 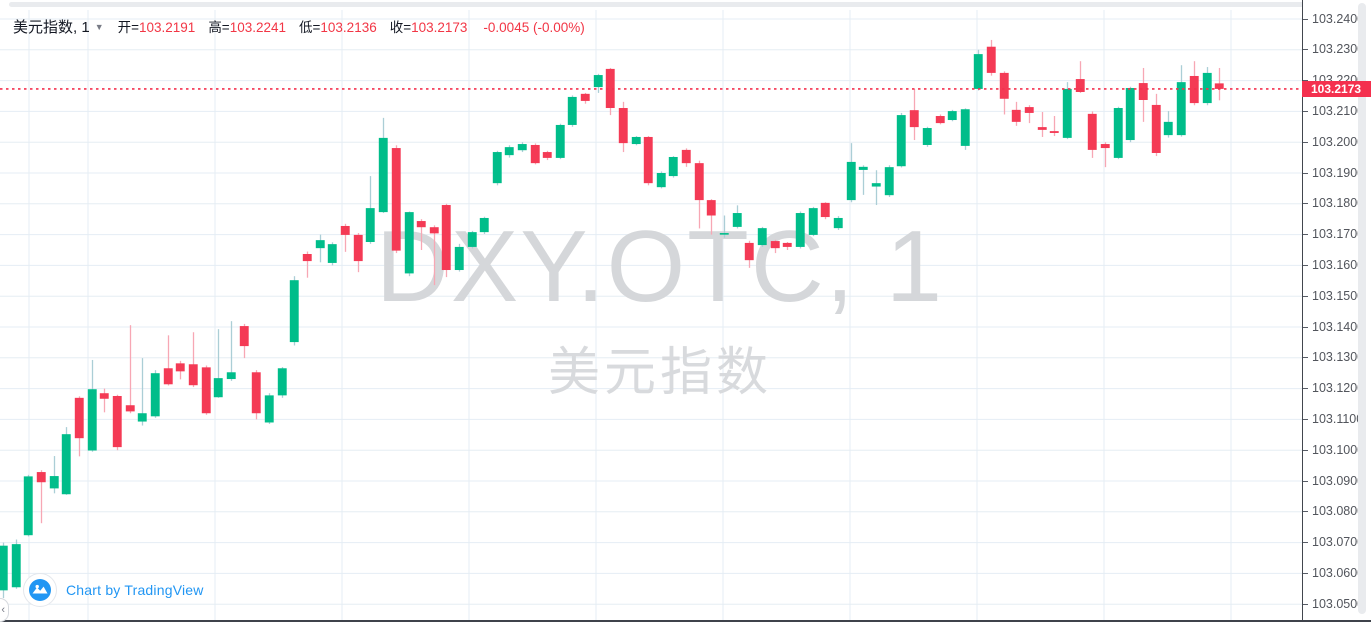 What do you see at coordinates (1338, 418) in the screenshot?
I see `price-axis-label: 103.1100` at bounding box center [1338, 418].